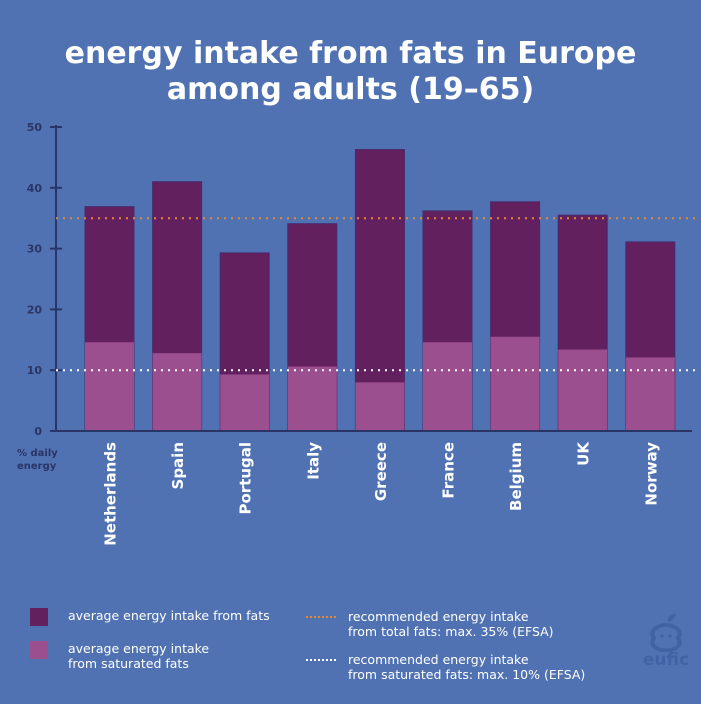 The image size is (701, 704). Describe the element at coordinates (169, 615) in the screenshot. I see `legend-label: average energy intake from fats` at that location.